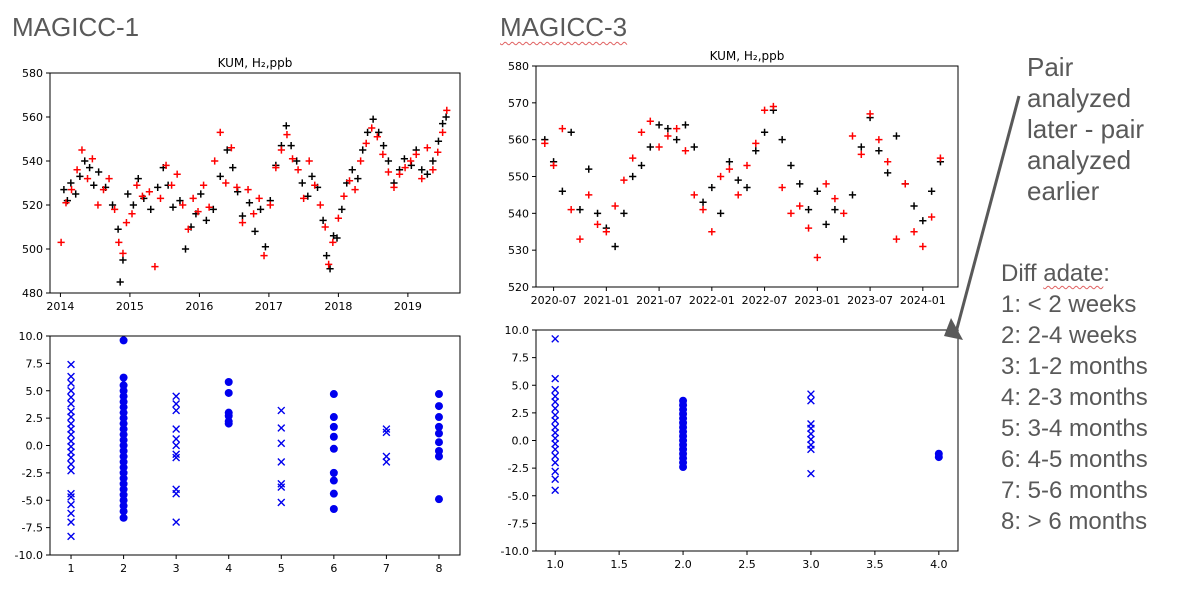 This screenshot has width=1199, height=593. I want to click on x-tick-label: 2015, so click(130, 306).